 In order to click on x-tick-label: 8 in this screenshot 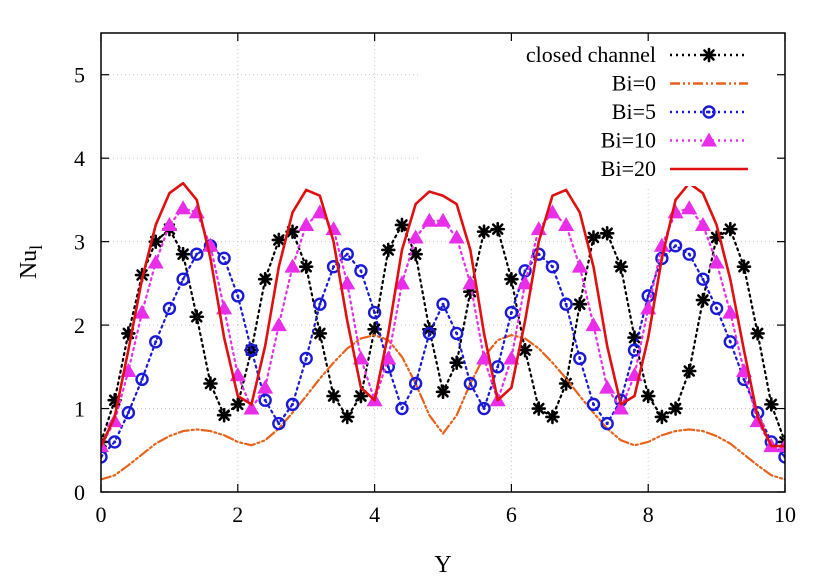, I will do `click(648, 514)`.